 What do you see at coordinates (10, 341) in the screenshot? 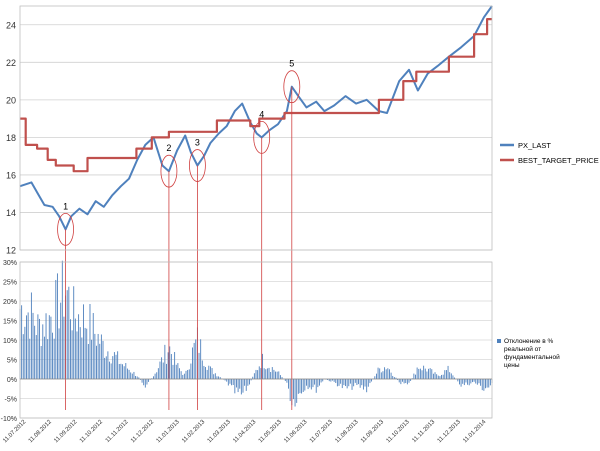
I see `bottom-y-tick-label: 10%` at bounding box center [10, 341].